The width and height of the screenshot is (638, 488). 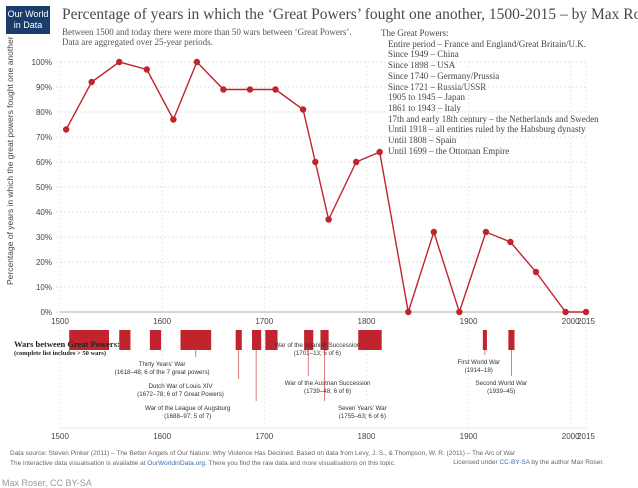 What do you see at coordinates (478, 362) in the screenshot?
I see `war-label-name: First World War` at bounding box center [478, 362].